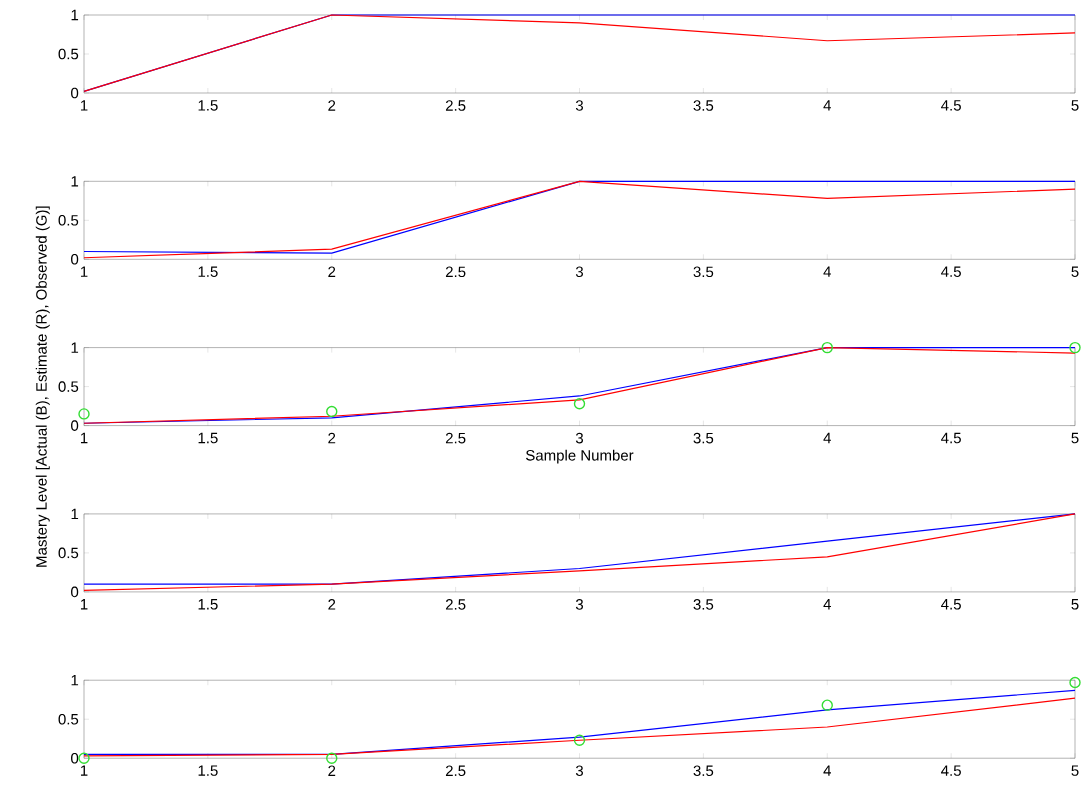 This screenshot has width=1083, height=790. What do you see at coordinates (42, 386) in the screenshot?
I see `y-axis-title: Mastery Level [Actual (B), Estimate (R), Observed (G)]` at bounding box center [42, 386].